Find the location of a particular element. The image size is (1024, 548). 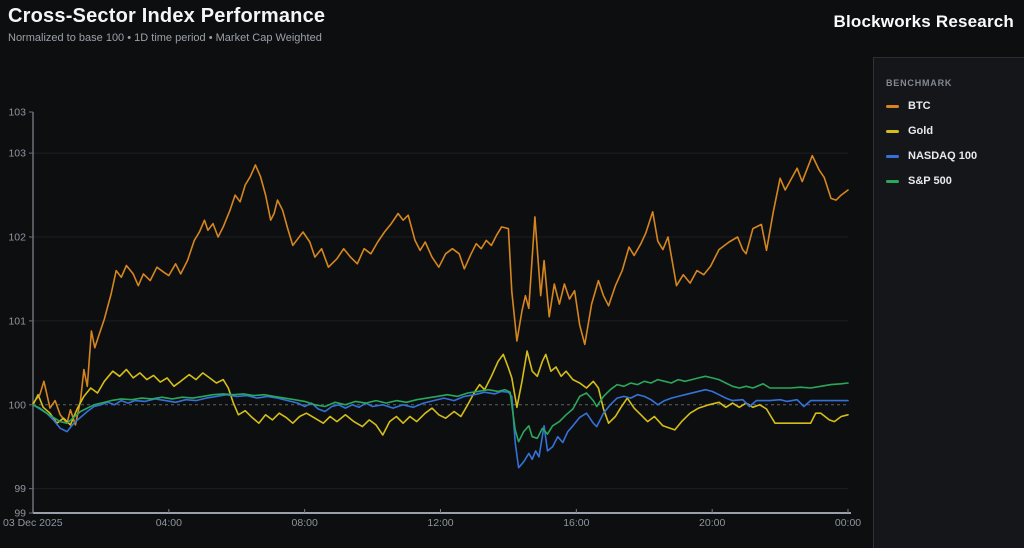

page-title: Cross-Sector Index Performance is located at coordinates (167, 16).